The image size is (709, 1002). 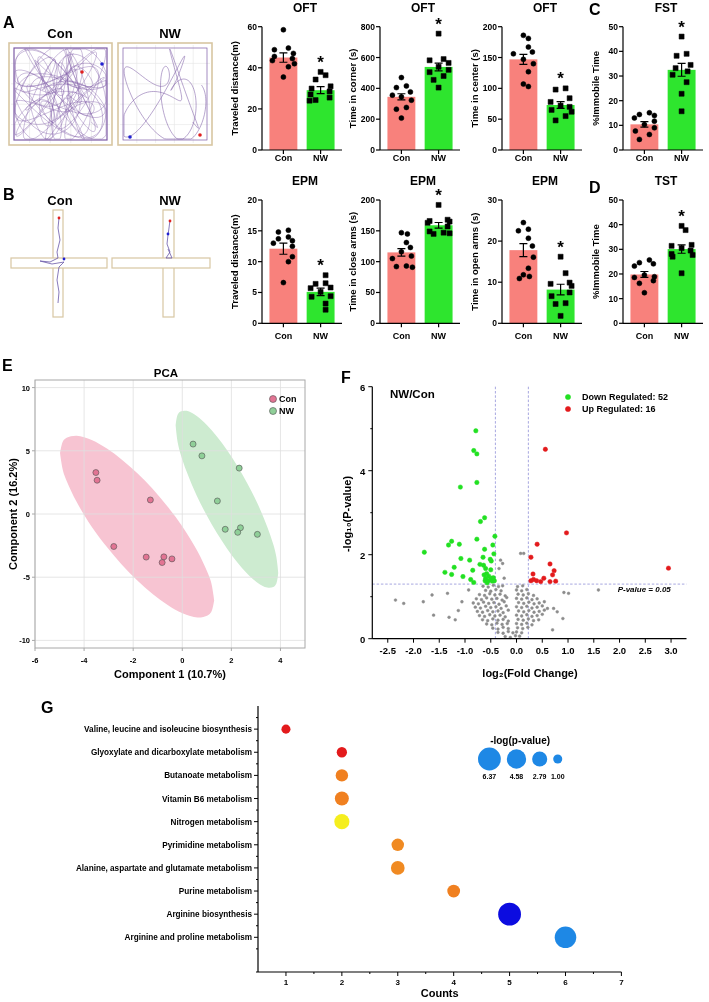 What do you see at coordinates (288, 399) in the screenshot?
I see `legend-label: Con` at bounding box center [288, 399].